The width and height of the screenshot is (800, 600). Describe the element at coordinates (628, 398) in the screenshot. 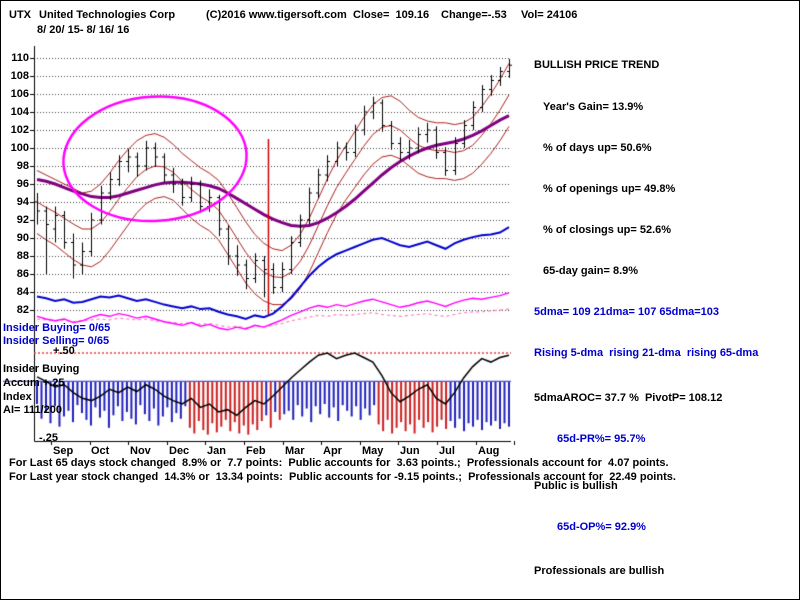

I see `aroc-pivot: 5dmaAROC= 37.7 % PivotP= 108.12` at that location.